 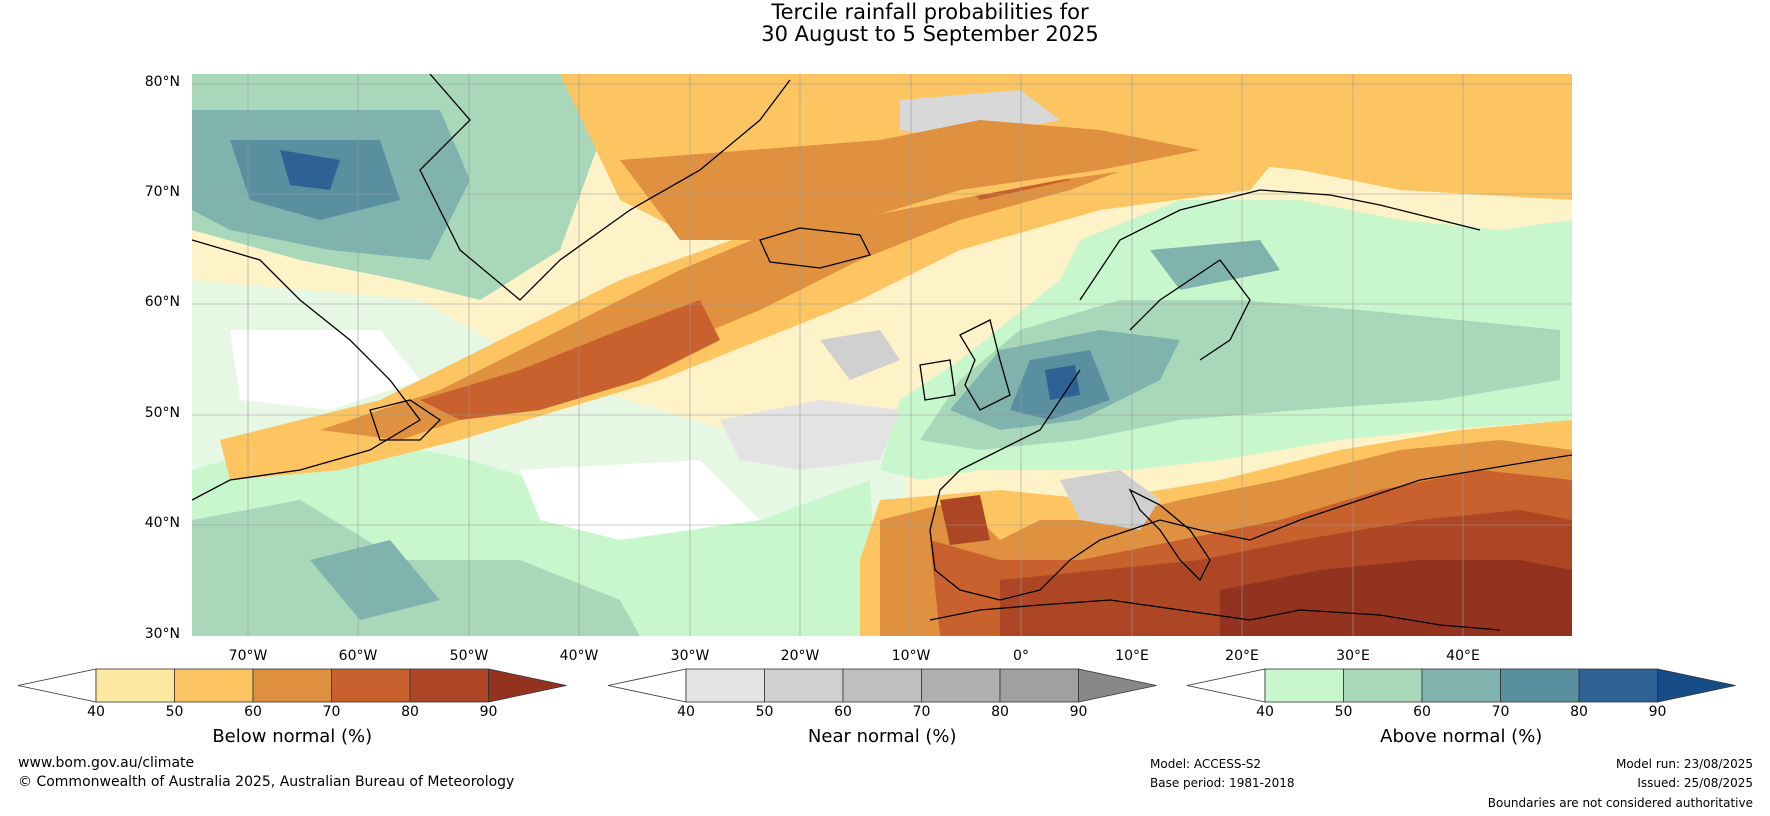 What do you see at coordinates (1132, 656) in the screenshot?
I see `lon-label-10e: 10°E` at bounding box center [1132, 656].